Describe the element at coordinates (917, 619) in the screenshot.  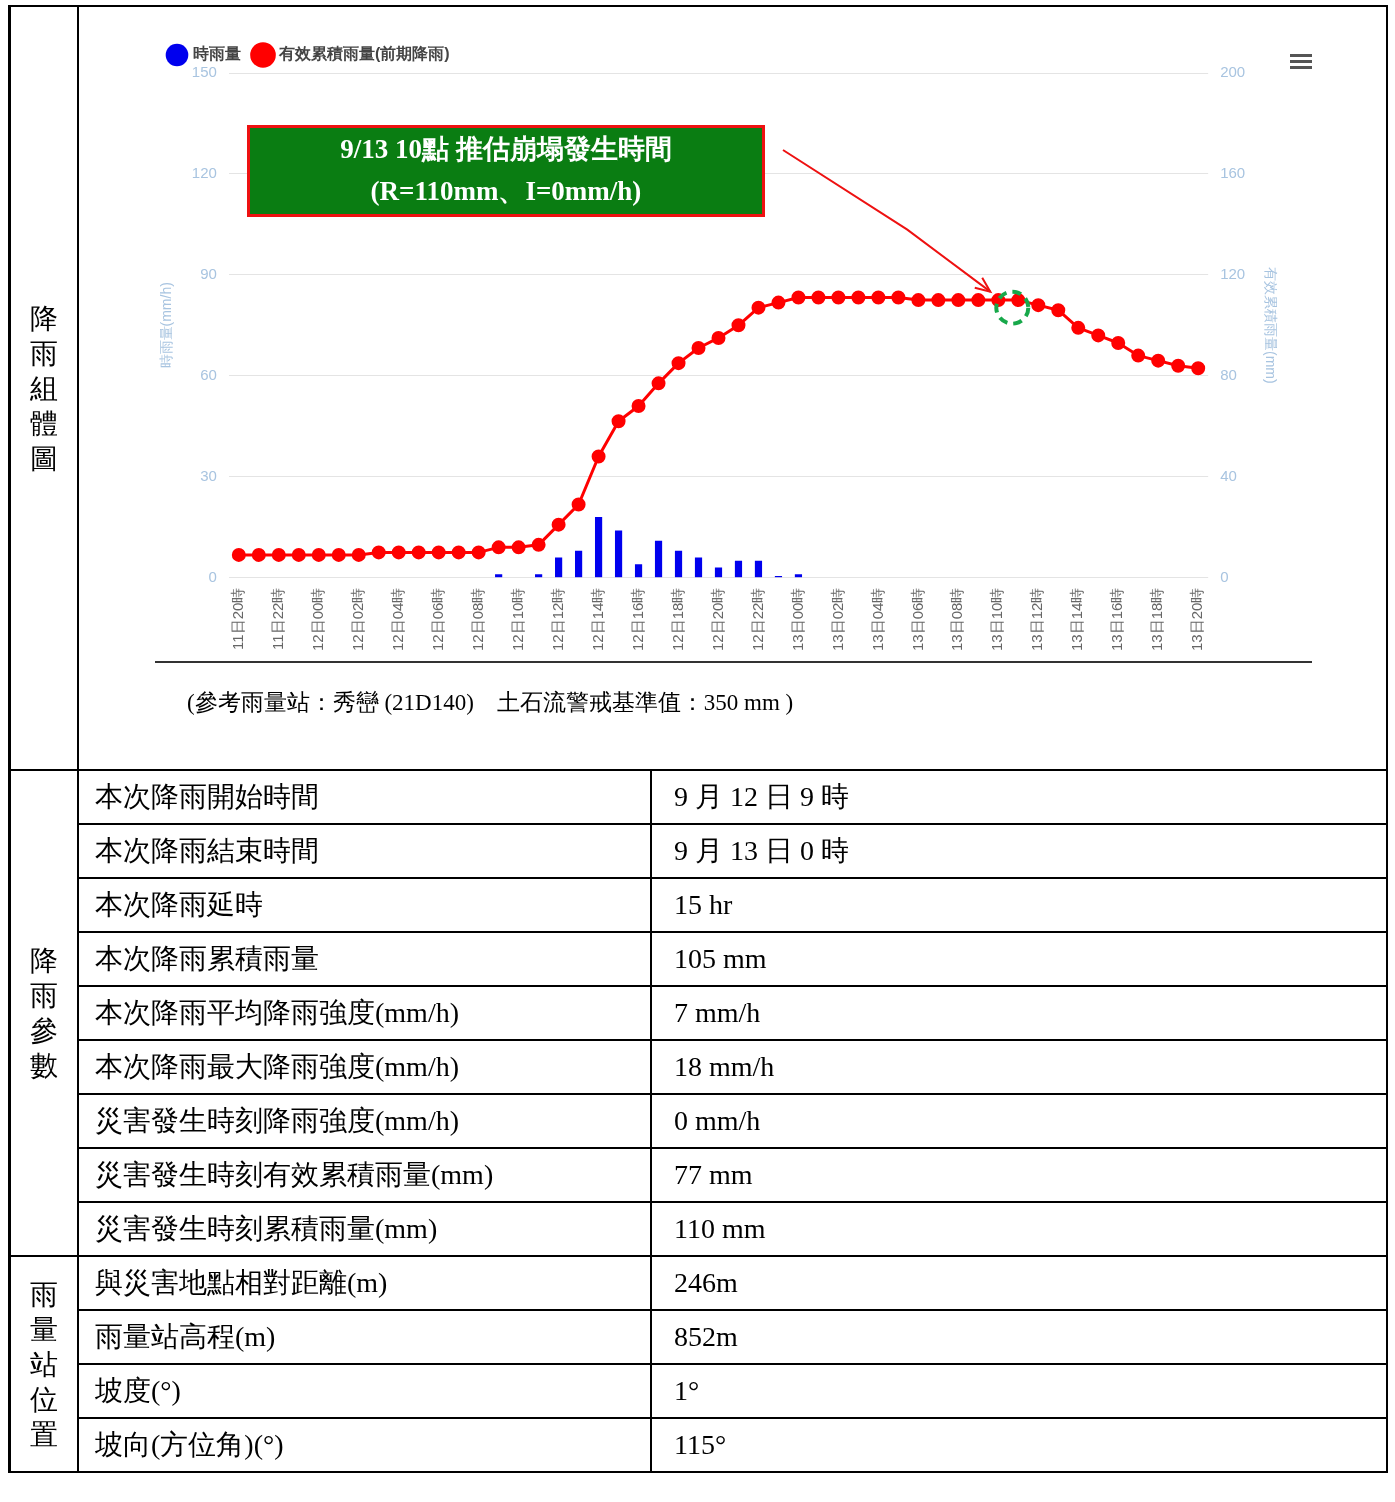
I see `x-tick-label: 13日06時` at that location.